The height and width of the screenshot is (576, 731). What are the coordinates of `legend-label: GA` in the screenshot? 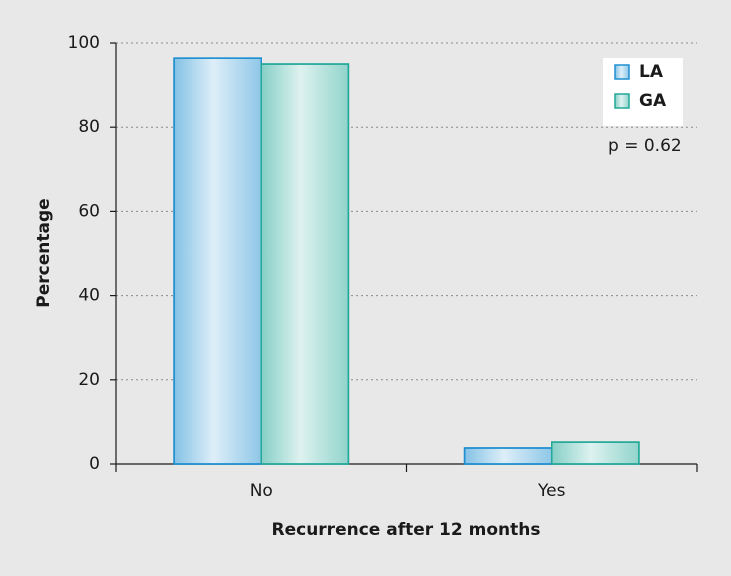 It's located at (653, 101).